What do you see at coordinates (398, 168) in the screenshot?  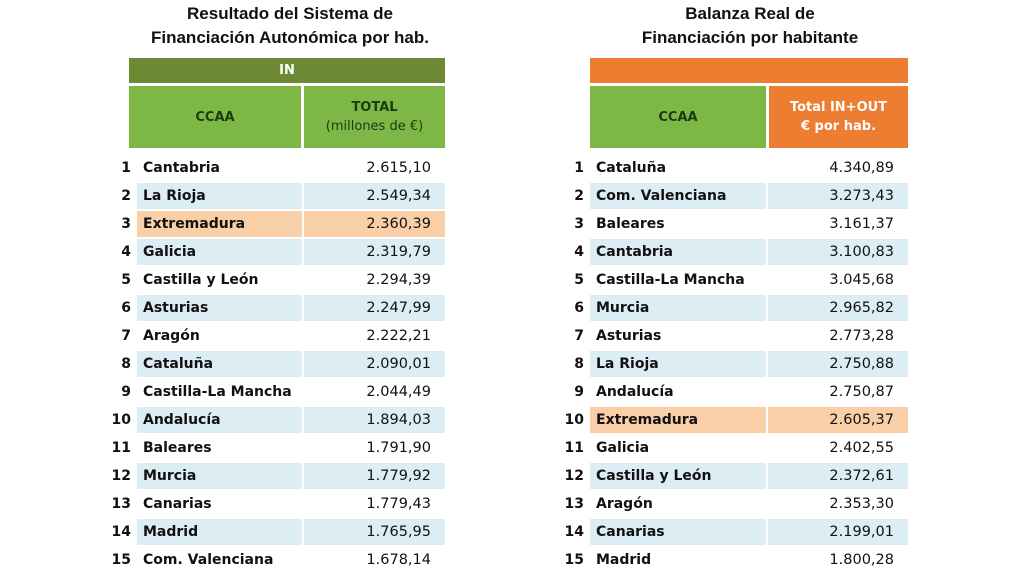 I see `row-value: 2.615,10` at bounding box center [398, 168].